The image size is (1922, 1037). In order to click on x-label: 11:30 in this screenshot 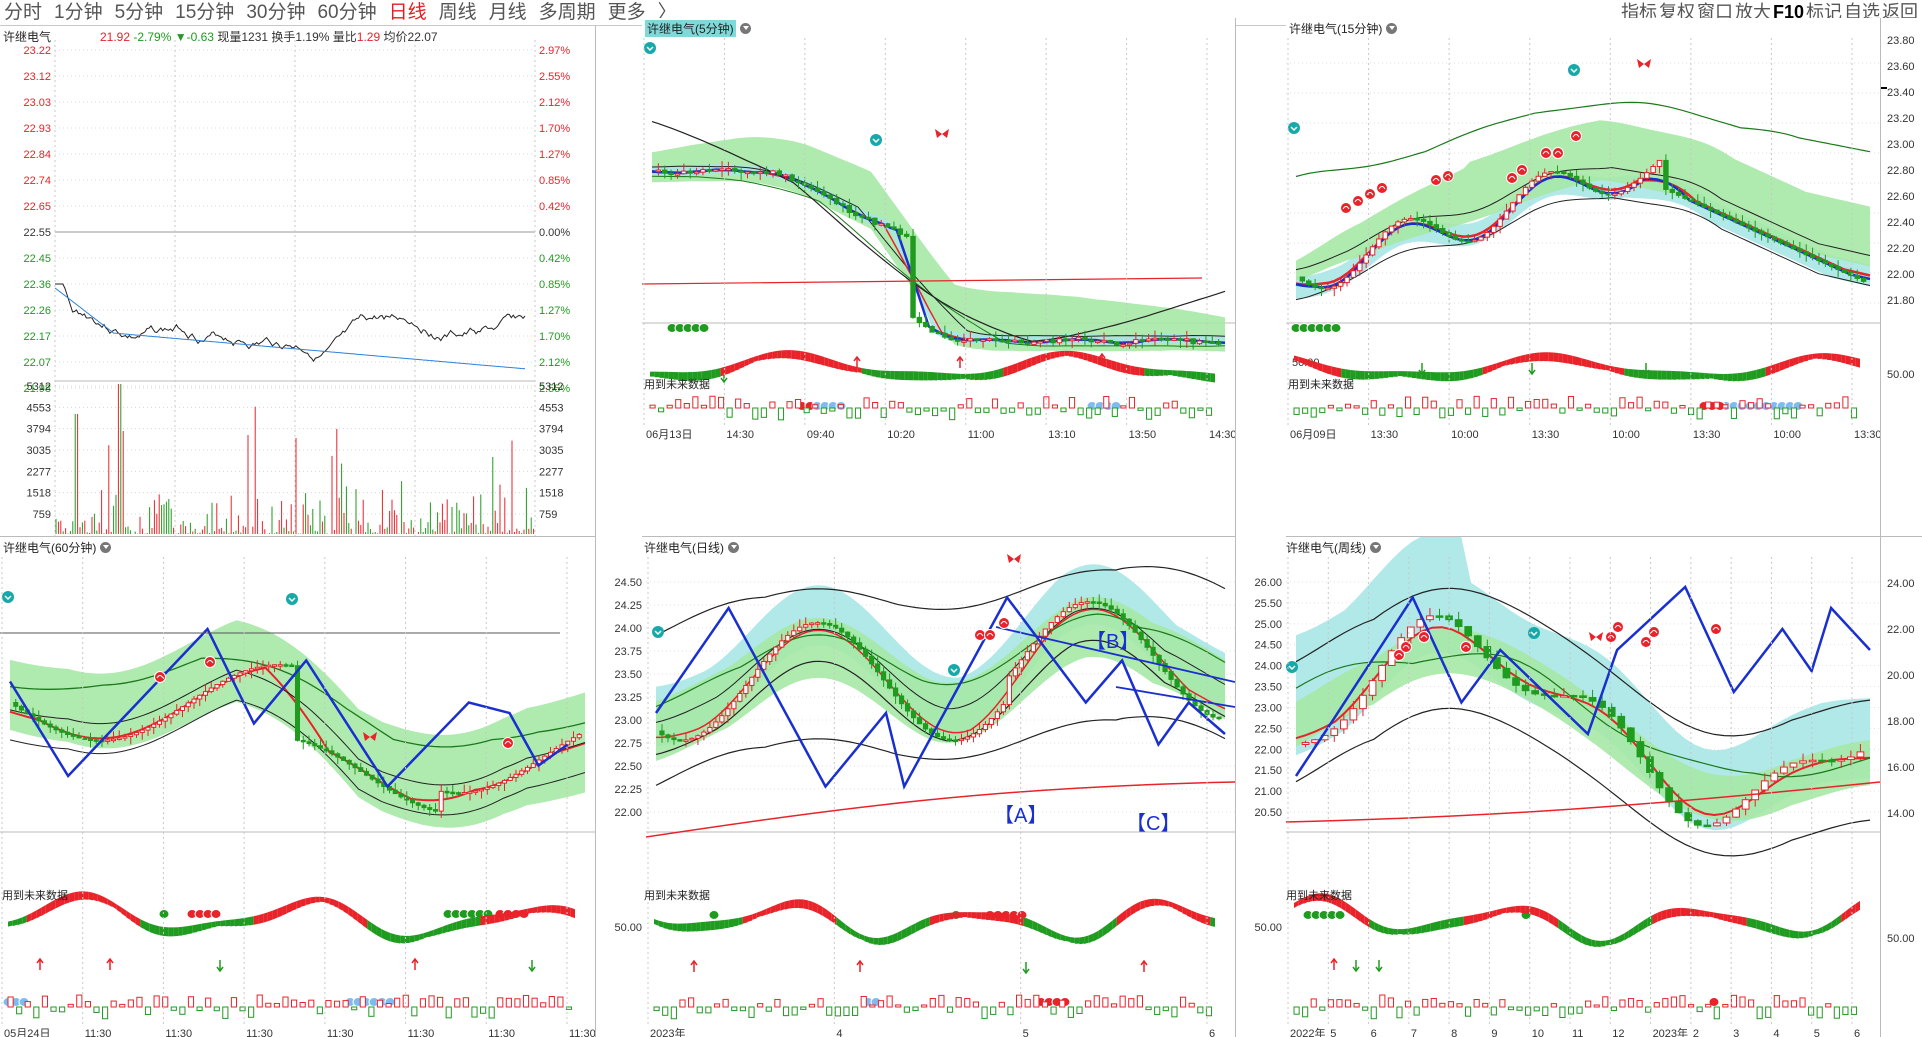, I will do `click(582, 1032)`.